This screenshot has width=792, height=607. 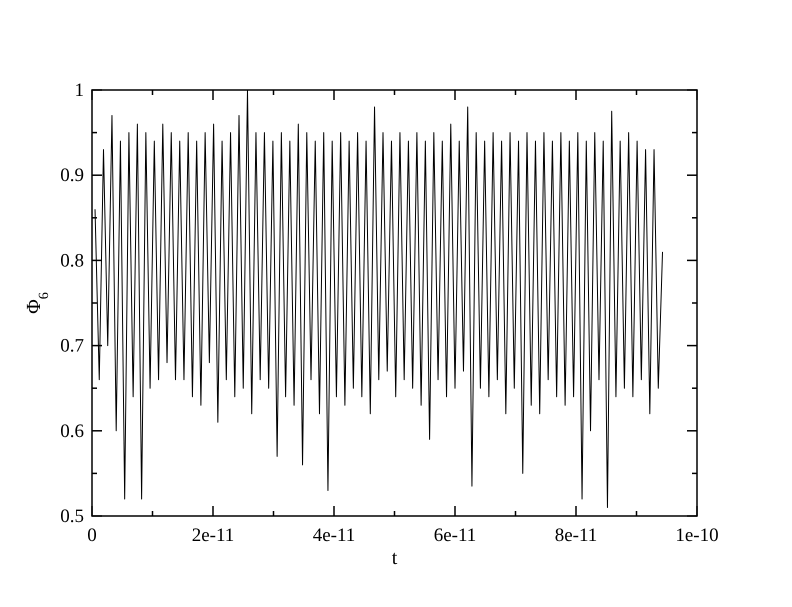 I want to click on y-tick-label: 1, so click(x=79, y=90).